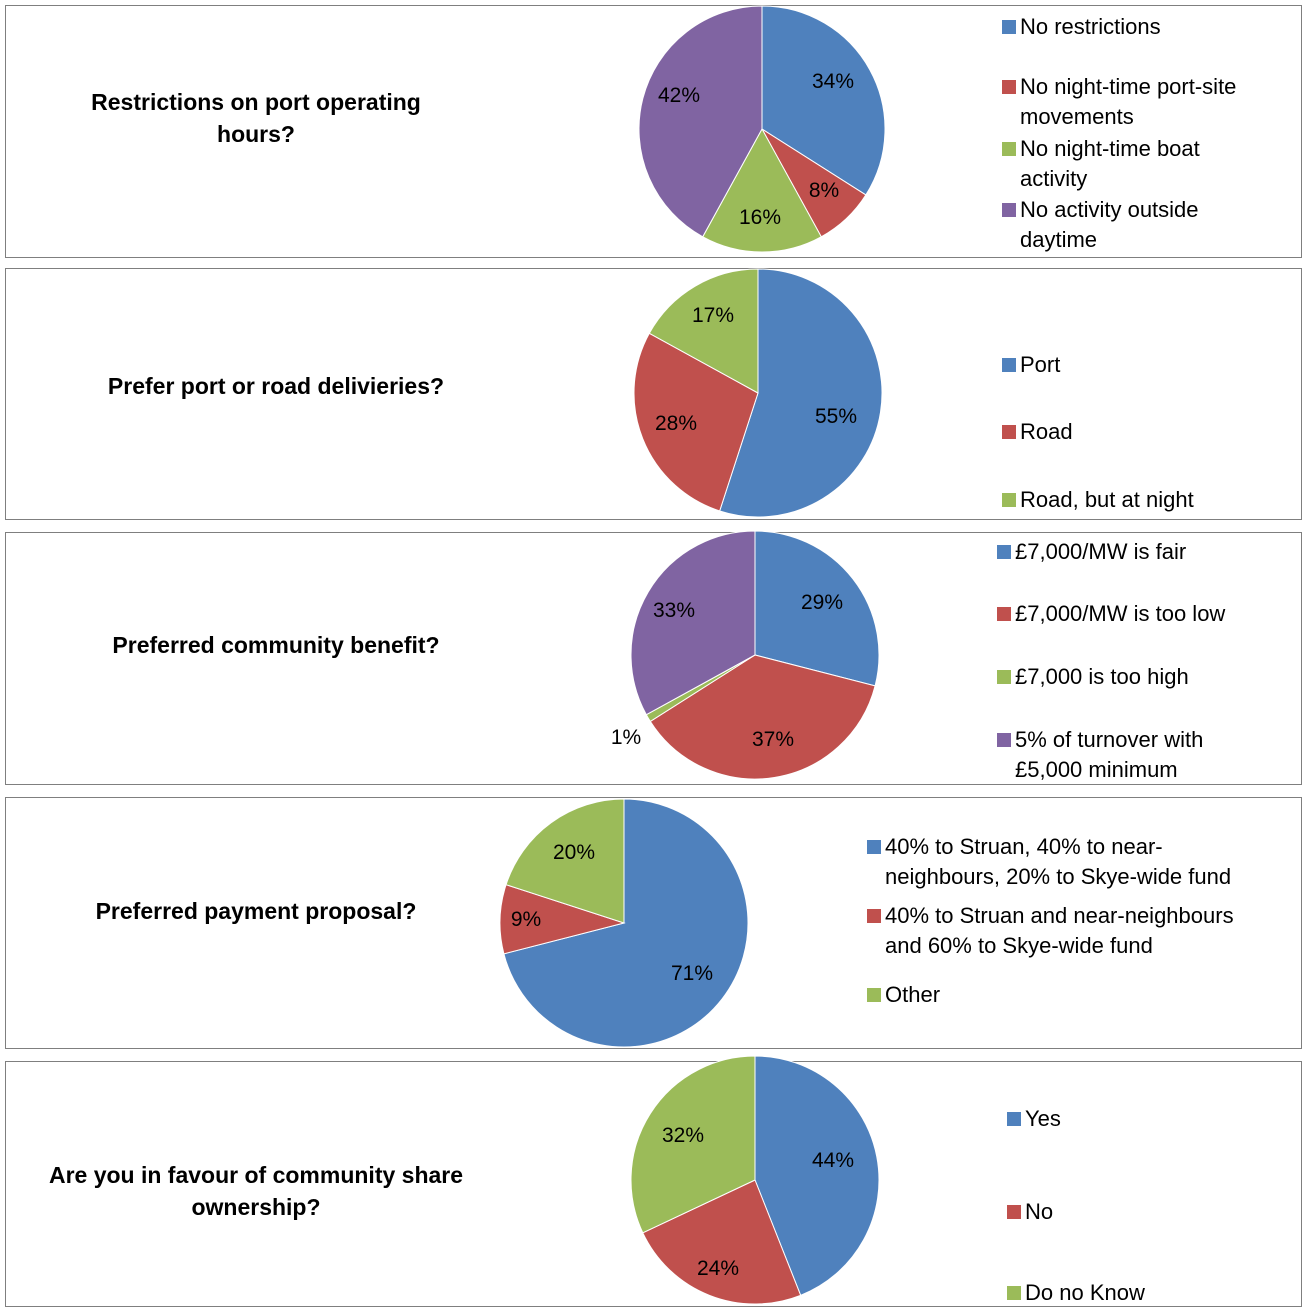  Describe the element at coordinates (674, 610) in the screenshot. I see `data-label: 33%` at that location.